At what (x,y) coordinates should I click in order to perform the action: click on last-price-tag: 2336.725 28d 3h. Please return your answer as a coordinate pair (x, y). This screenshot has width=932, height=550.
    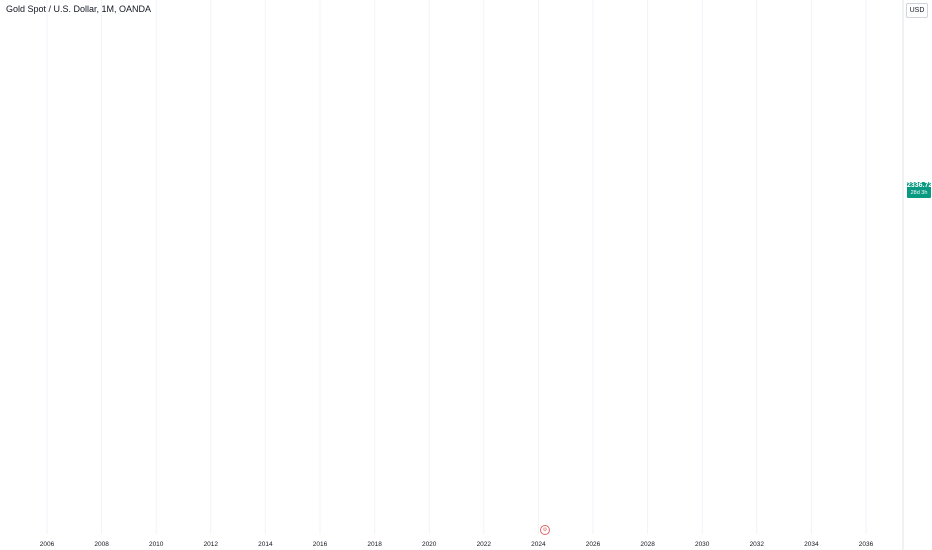
    Looking at the image, I should click on (919, 190).